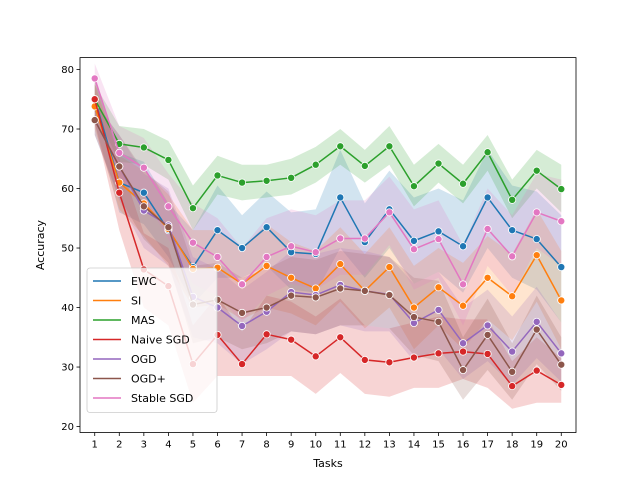  Describe the element at coordinates (193, 445) in the screenshot. I see `x-tick-label: 5` at that location.